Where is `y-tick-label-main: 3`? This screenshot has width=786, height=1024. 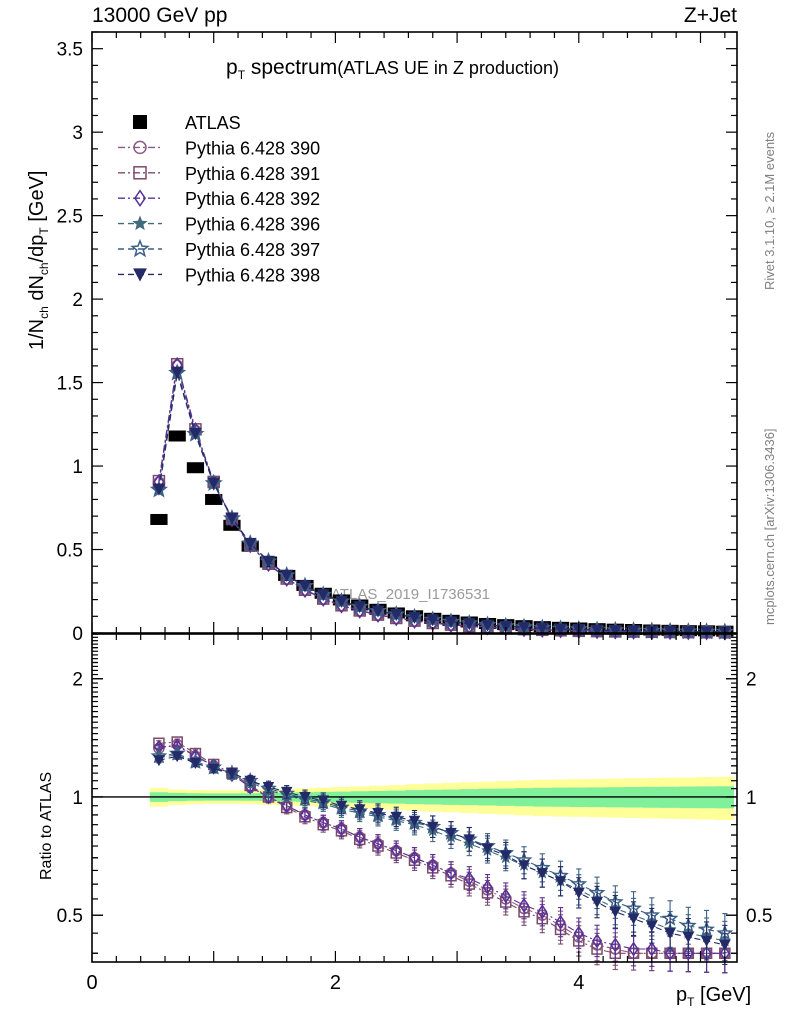 y-tick-label-main: 3 is located at coordinates (77, 133).